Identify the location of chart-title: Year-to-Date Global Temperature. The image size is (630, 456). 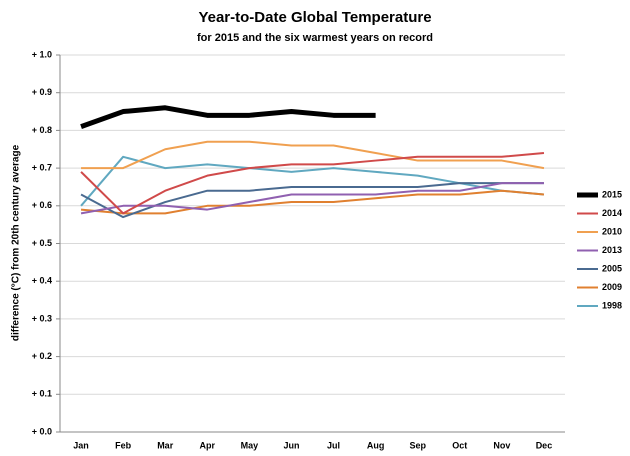
(314, 17).